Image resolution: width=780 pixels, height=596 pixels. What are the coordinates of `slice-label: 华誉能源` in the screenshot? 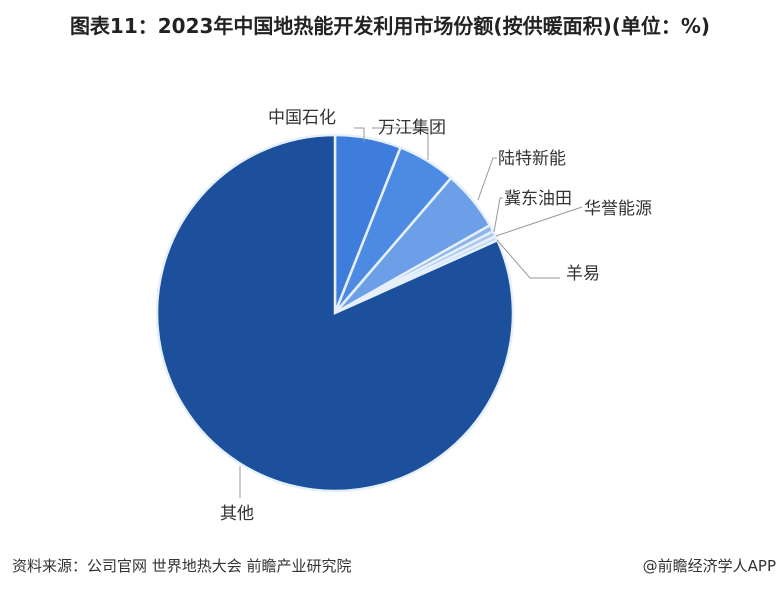 It's located at (618, 209).